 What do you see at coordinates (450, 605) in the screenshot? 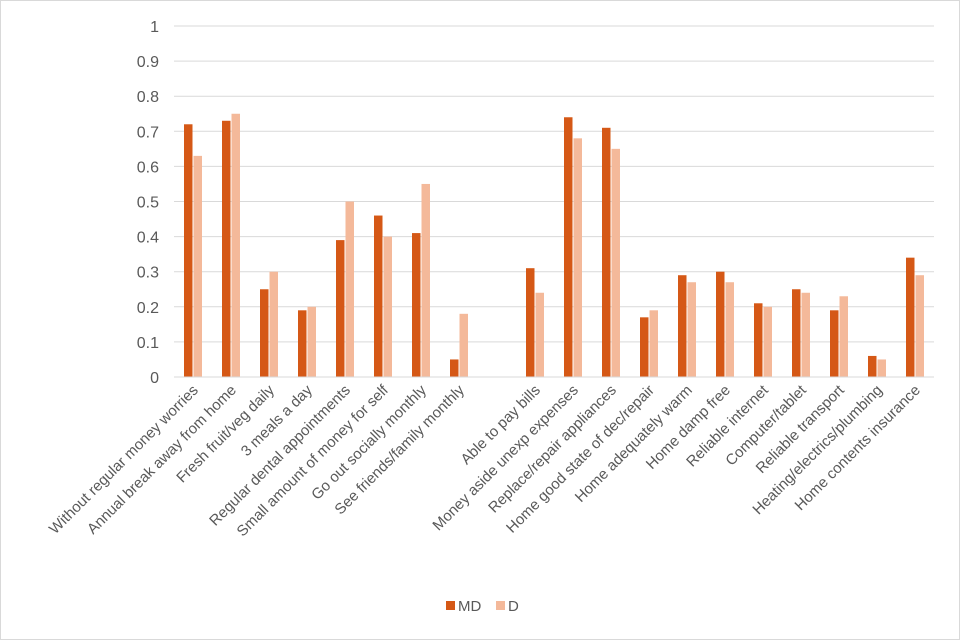
I see `legend-swatch-md` at bounding box center [450, 605].